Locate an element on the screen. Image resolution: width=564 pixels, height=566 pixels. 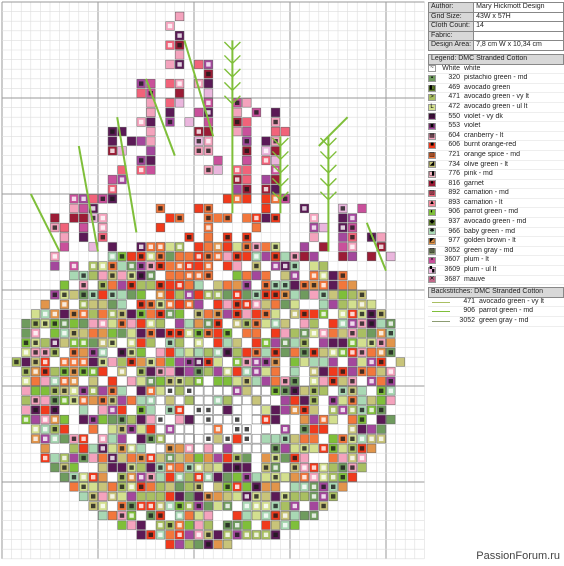
legend-code: 776 is located at coordinates (454, 174).